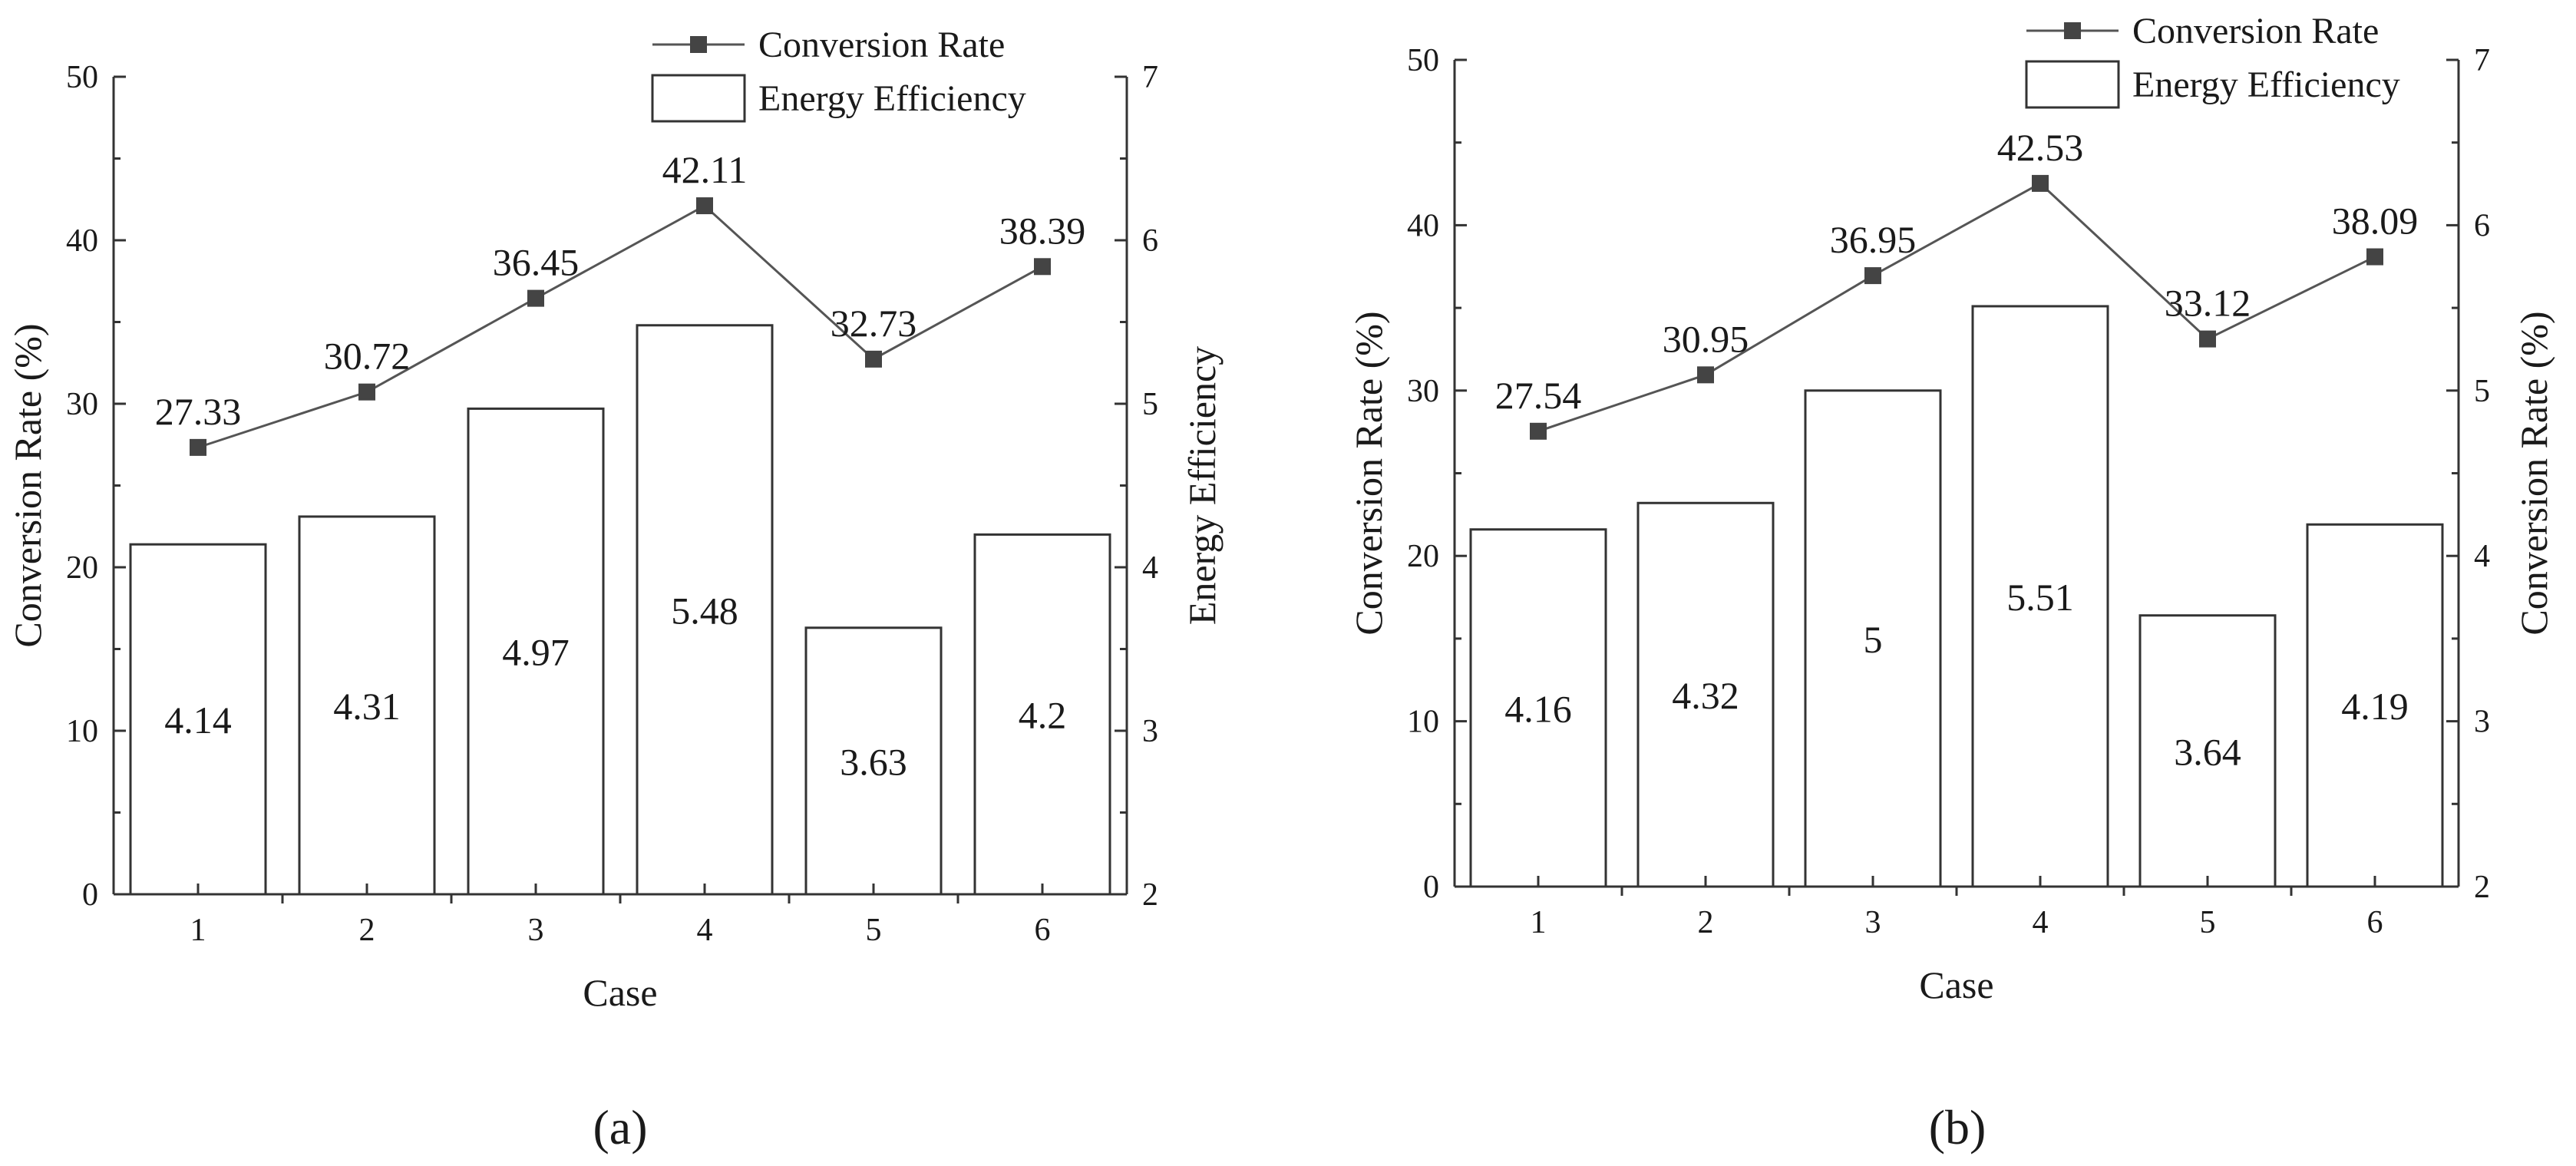 Image resolution: width=2576 pixels, height=1166 pixels. I want to click on panel-a-bar-label-2: 4.31, so click(367, 706).